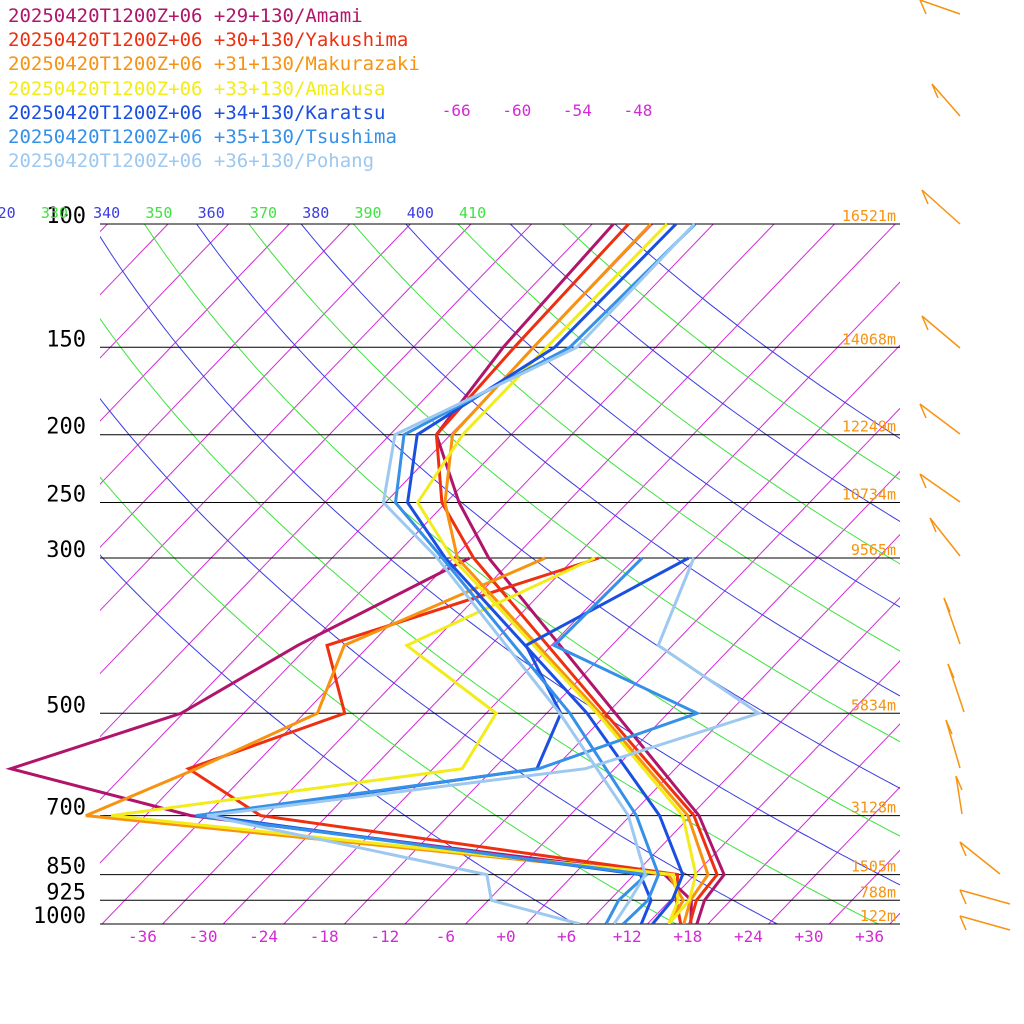  I want to click on height-label: 1505m, so click(873, 867).